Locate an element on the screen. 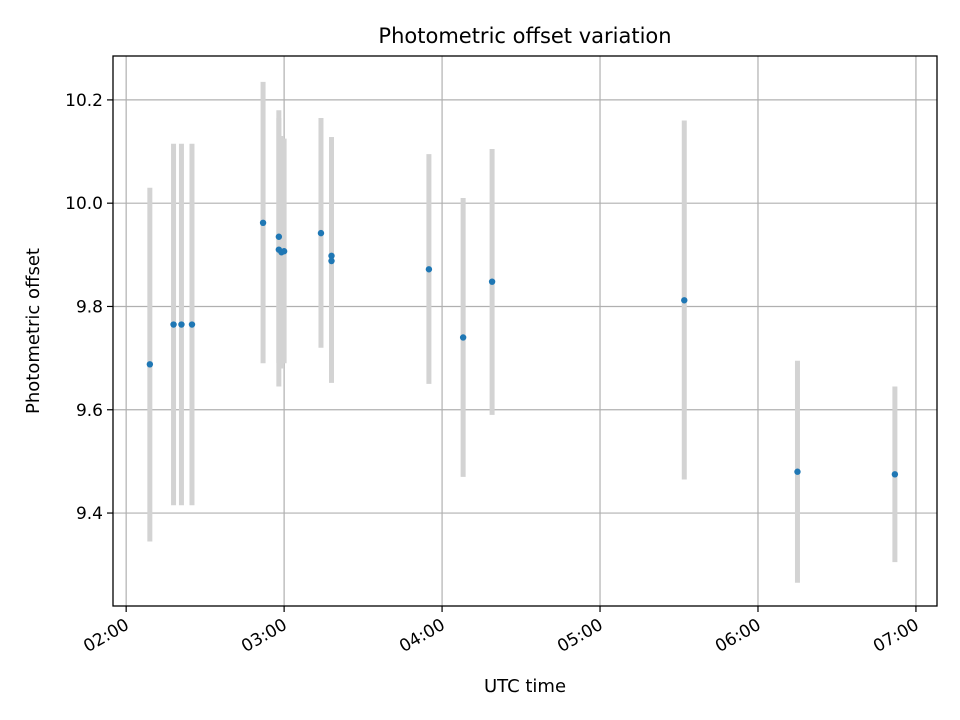  y-axis-ticks: 9.4 9.6 9.8 10.0 10.2 is located at coordinates (89, 307).